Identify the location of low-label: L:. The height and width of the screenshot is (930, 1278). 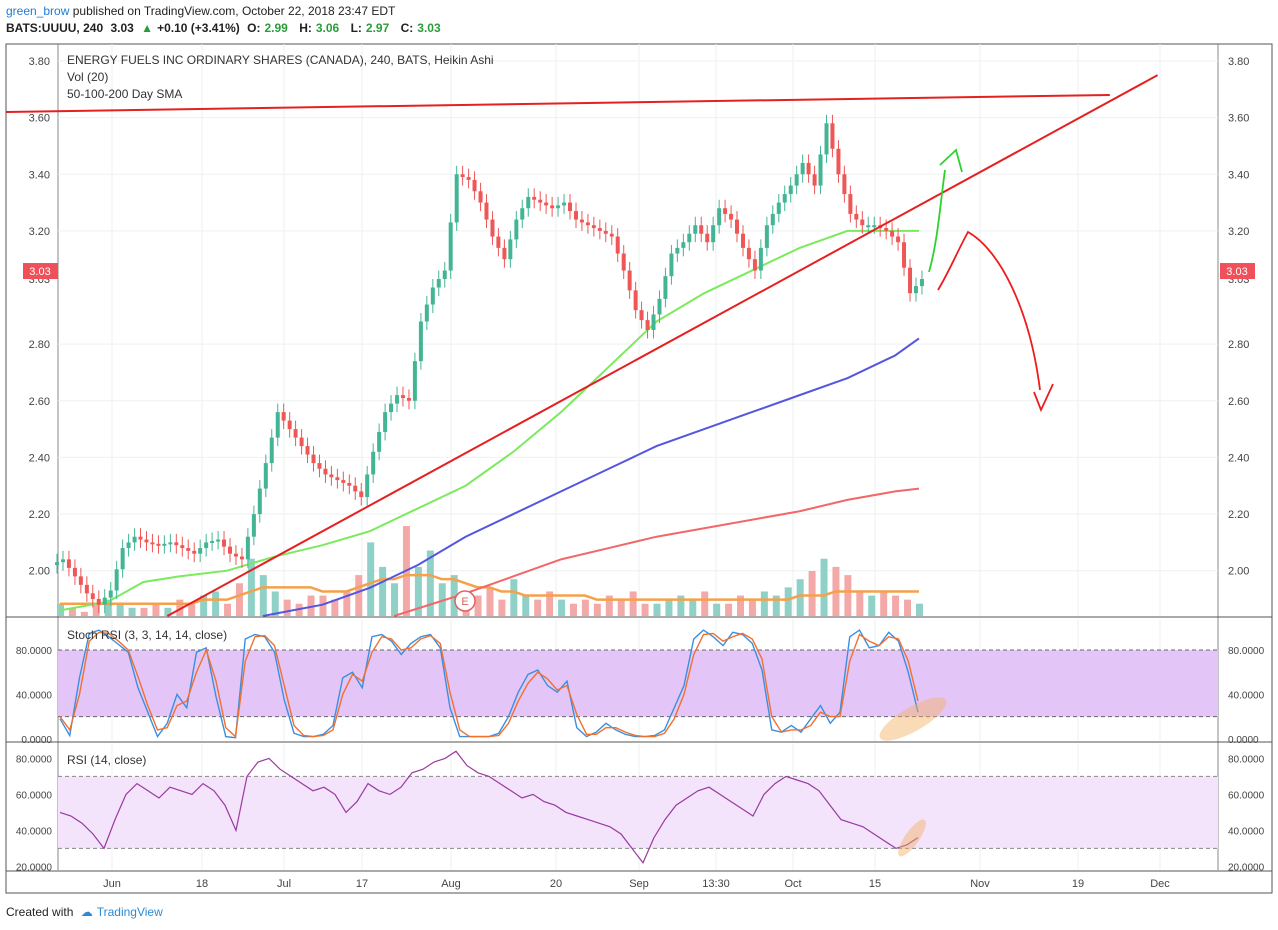
(356, 28).